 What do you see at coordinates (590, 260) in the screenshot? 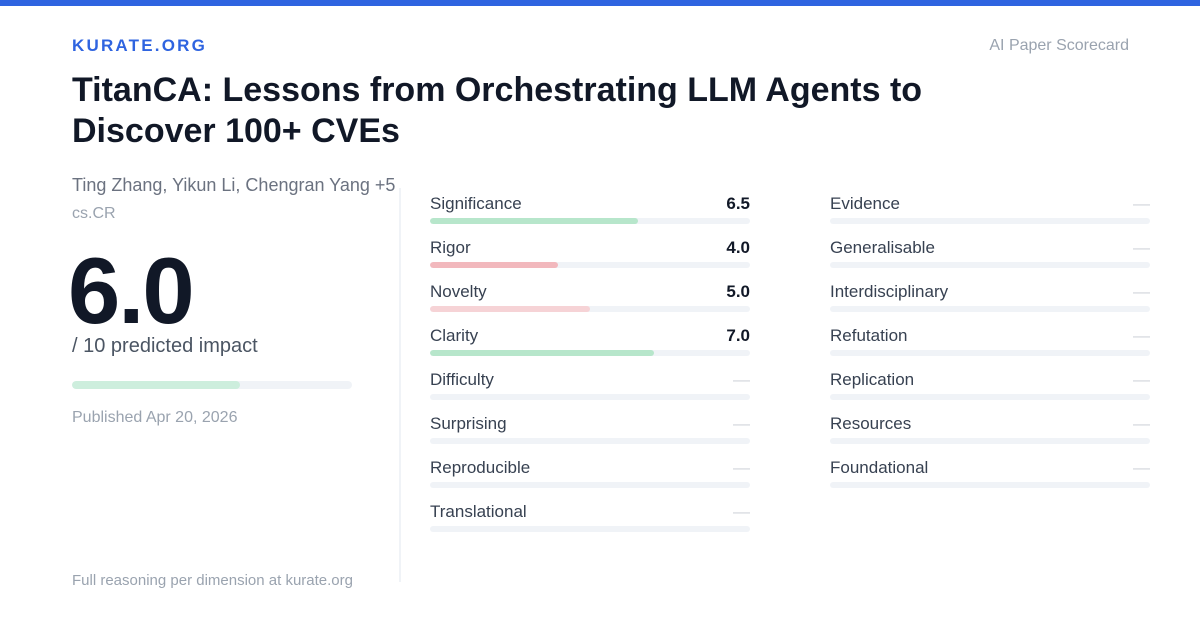
I see `dimension-rigor: Rigor 4.0` at bounding box center [590, 260].